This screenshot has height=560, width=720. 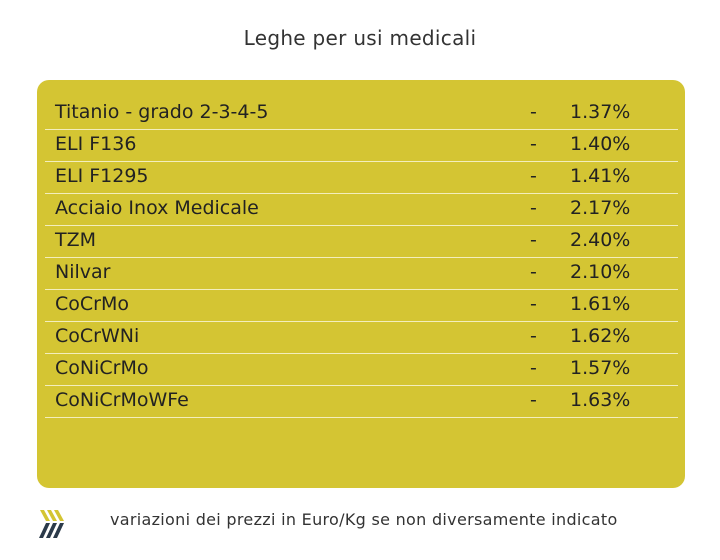 What do you see at coordinates (361, 242) in the screenshot?
I see `table-row: TZM - 2.40%` at bounding box center [361, 242].